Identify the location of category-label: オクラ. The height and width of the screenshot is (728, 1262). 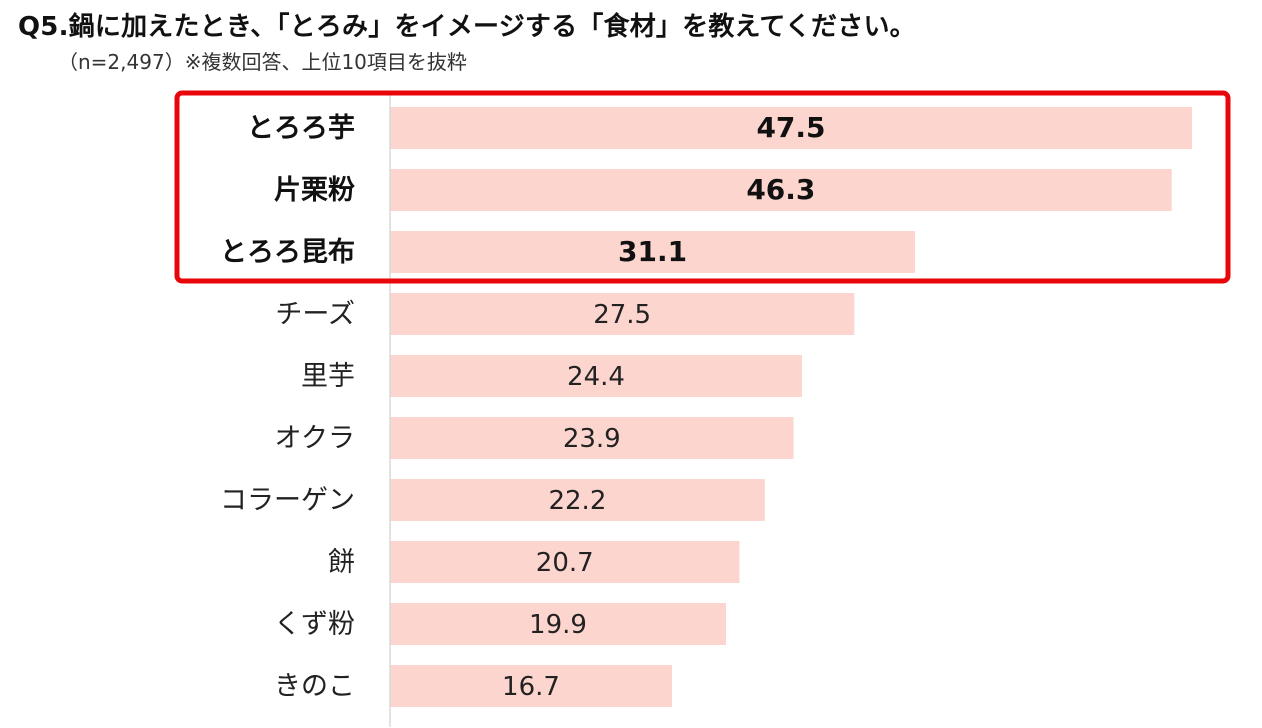
(315, 438).